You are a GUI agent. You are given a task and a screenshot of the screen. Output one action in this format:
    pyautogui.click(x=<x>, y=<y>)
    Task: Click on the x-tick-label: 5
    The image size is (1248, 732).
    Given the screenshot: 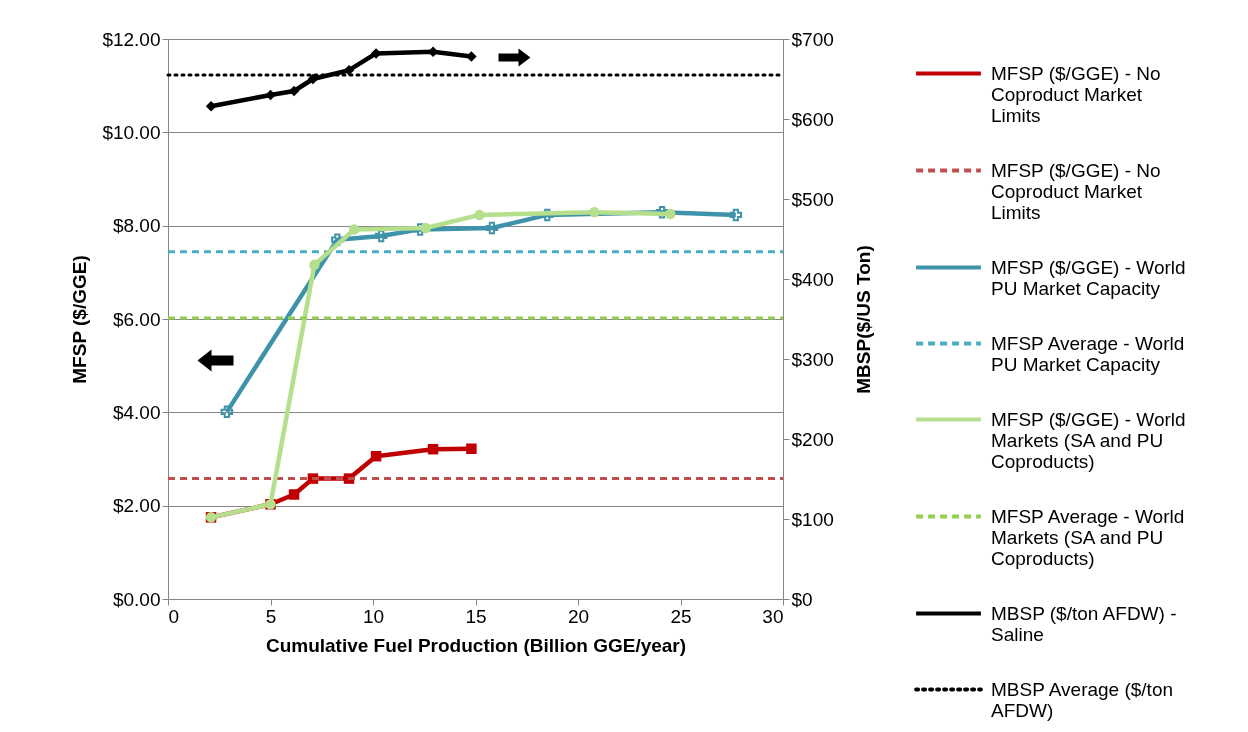 What is the action you would take?
    pyautogui.click(x=271, y=616)
    